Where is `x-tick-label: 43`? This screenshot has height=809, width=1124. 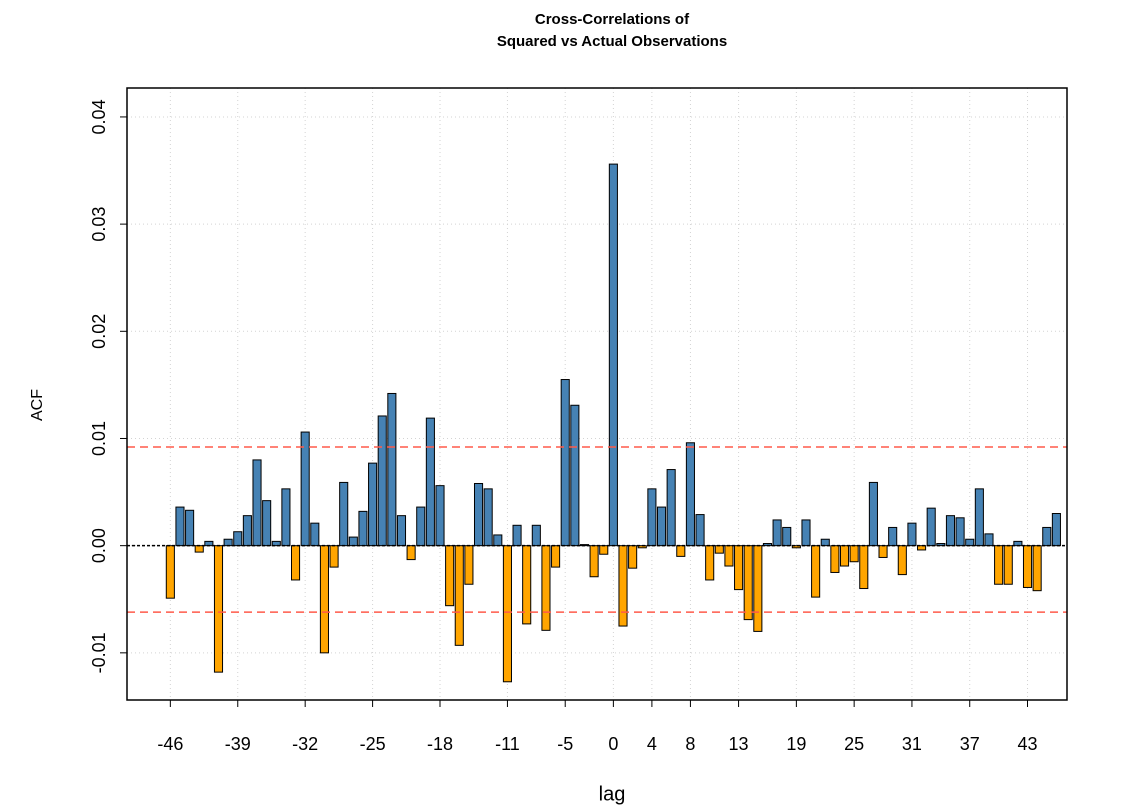 x-tick-label: 43 is located at coordinates (1027, 744).